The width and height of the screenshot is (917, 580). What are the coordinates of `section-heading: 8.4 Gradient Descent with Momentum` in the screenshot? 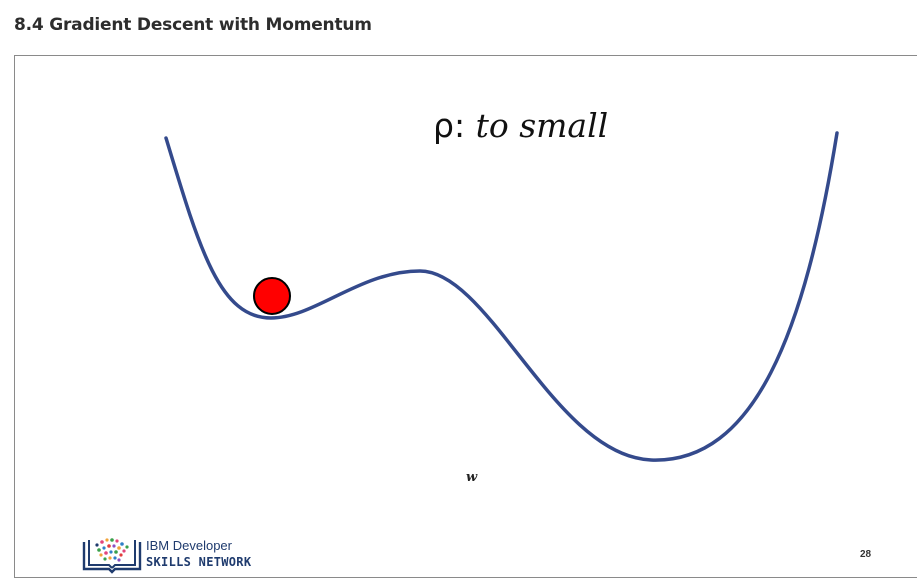 It's located at (193, 25).